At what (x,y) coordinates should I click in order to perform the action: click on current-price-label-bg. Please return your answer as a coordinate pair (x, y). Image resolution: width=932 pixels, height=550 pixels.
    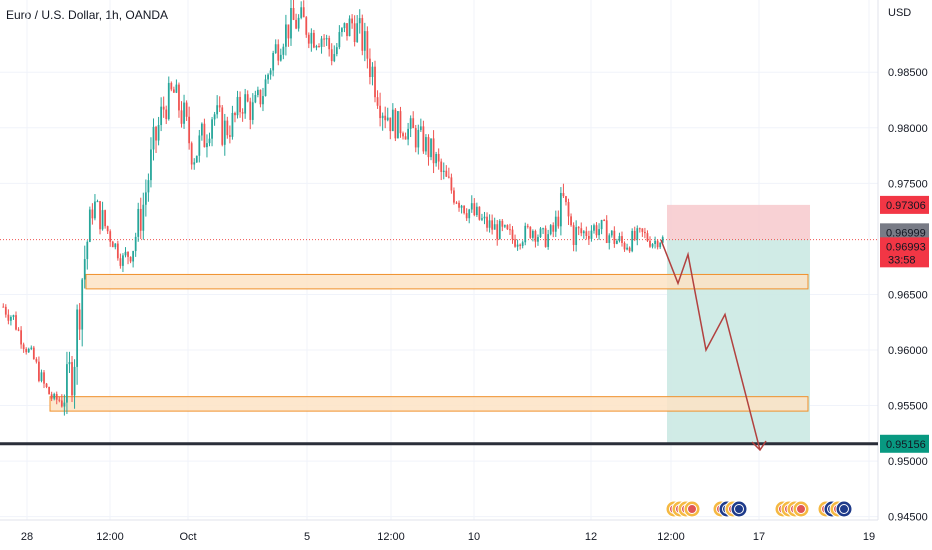
    Looking at the image, I should click on (904, 252).